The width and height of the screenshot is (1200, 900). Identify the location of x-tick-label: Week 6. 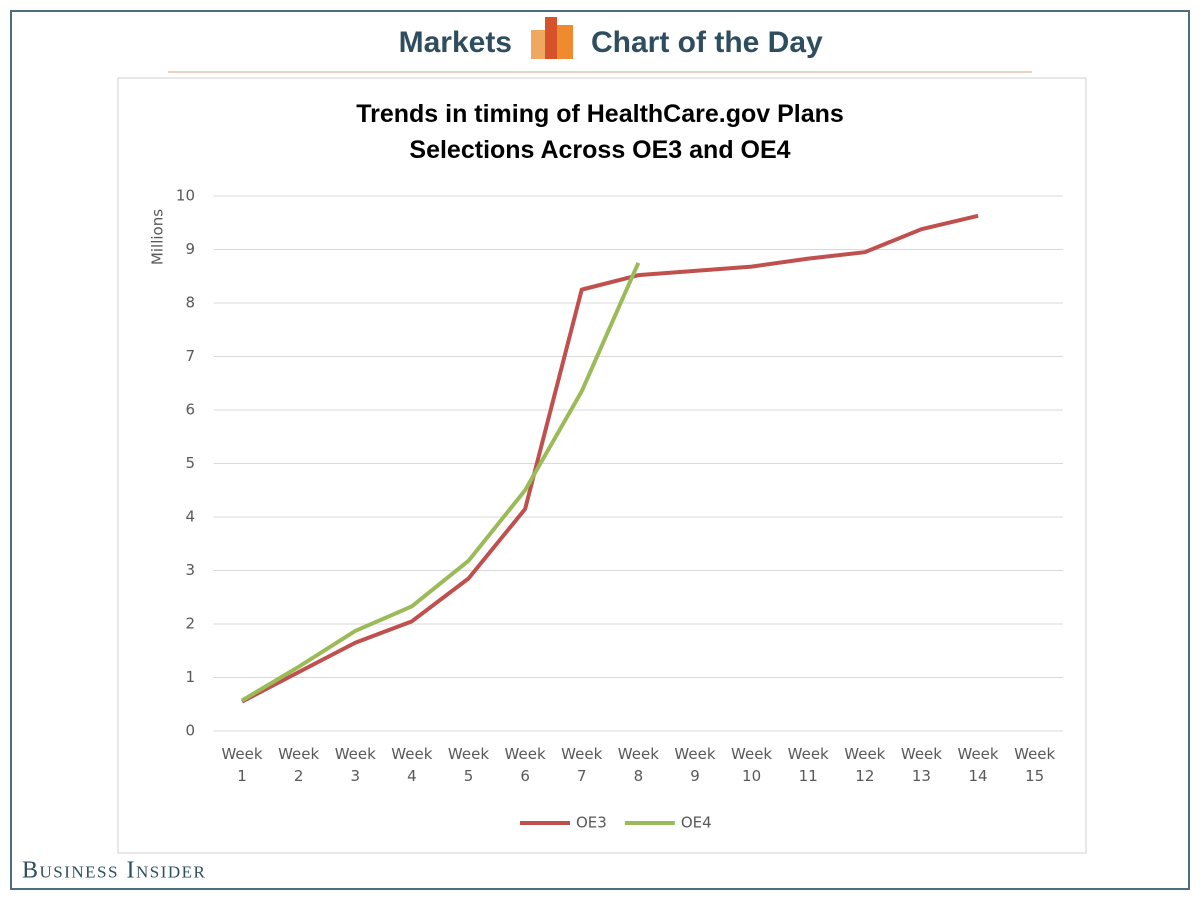
(525, 765).